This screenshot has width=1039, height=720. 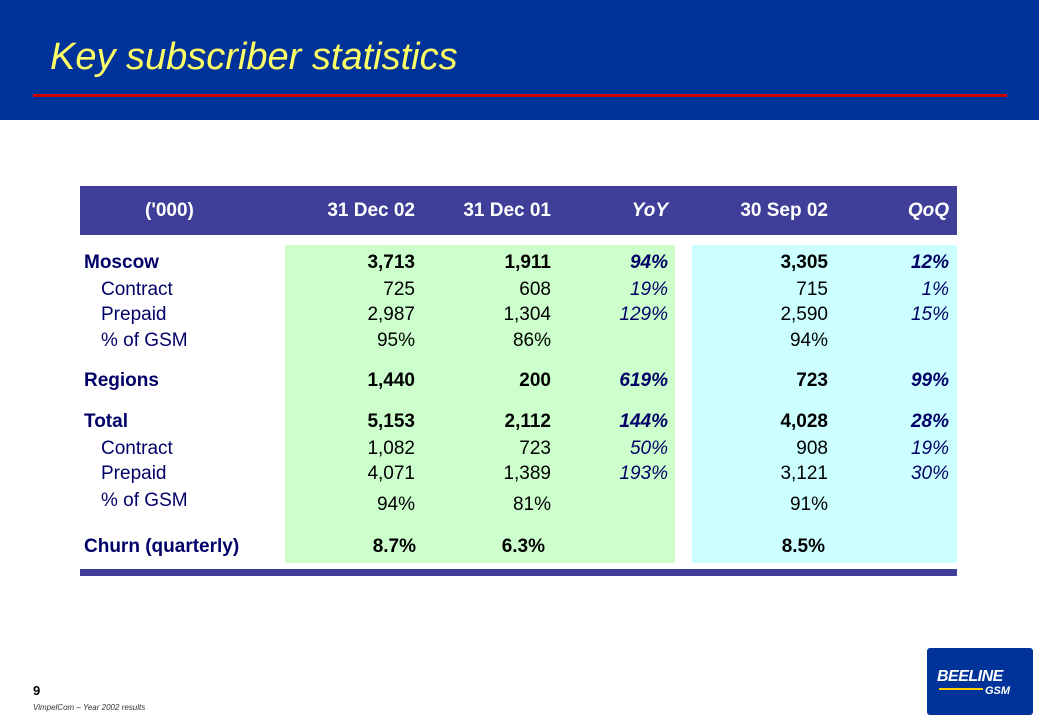 I want to click on cell-dec02: 94%, so click(x=395, y=504).